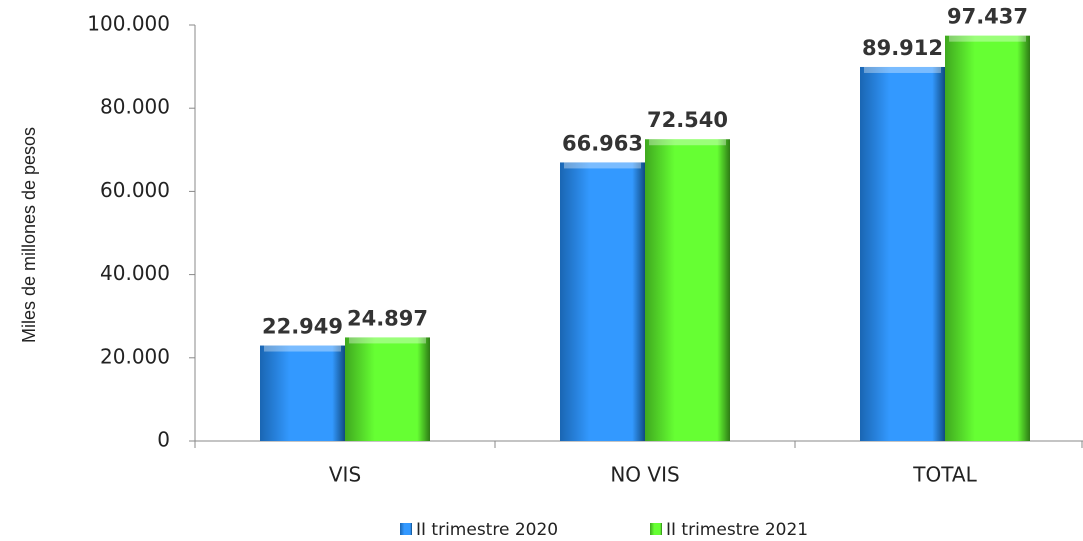 The height and width of the screenshot is (541, 1083). What do you see at coordinates (602, 143) in the screenshot?
I see `value-label: 66.963` at bounding box center [602, 143].